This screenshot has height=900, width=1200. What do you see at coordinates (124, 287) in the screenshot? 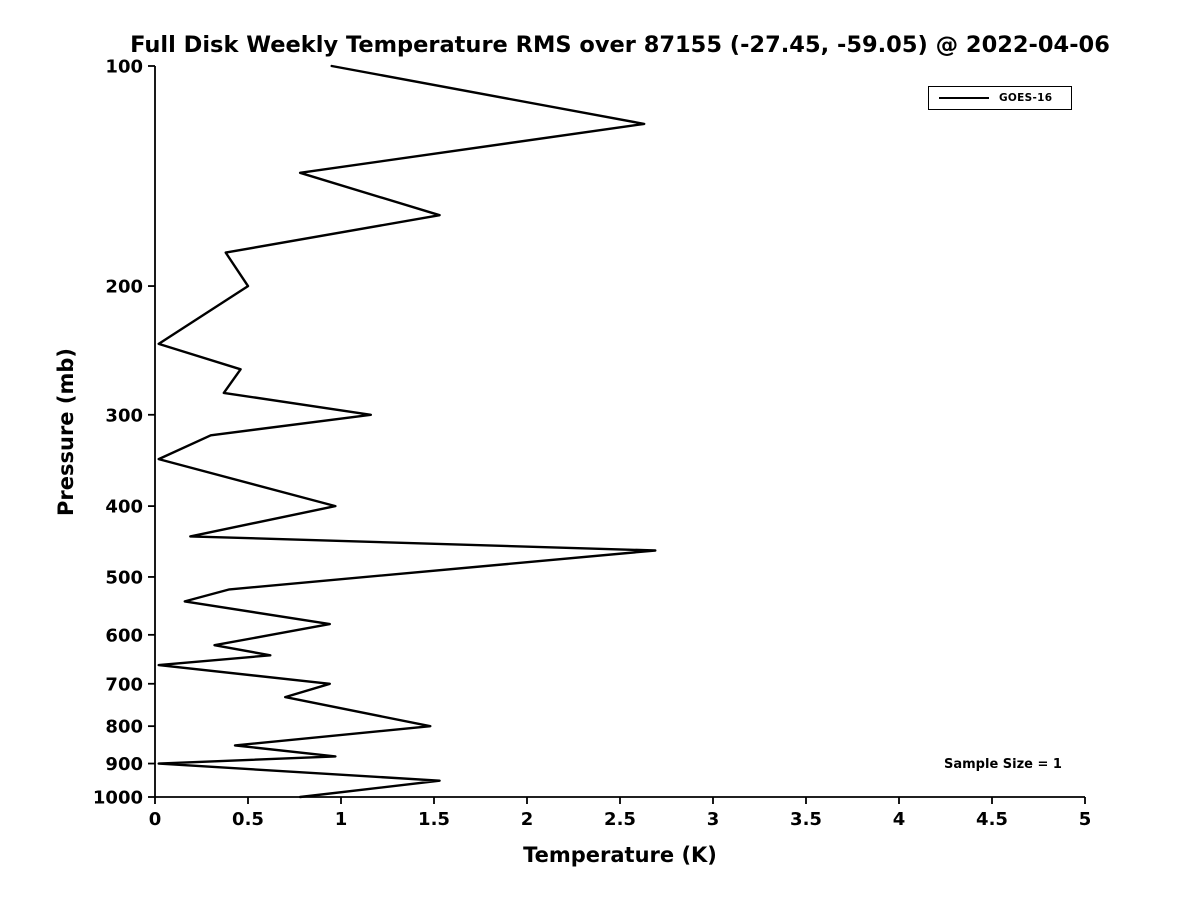
I see `y-tick-label: 200` at bounding box center [124, 287].